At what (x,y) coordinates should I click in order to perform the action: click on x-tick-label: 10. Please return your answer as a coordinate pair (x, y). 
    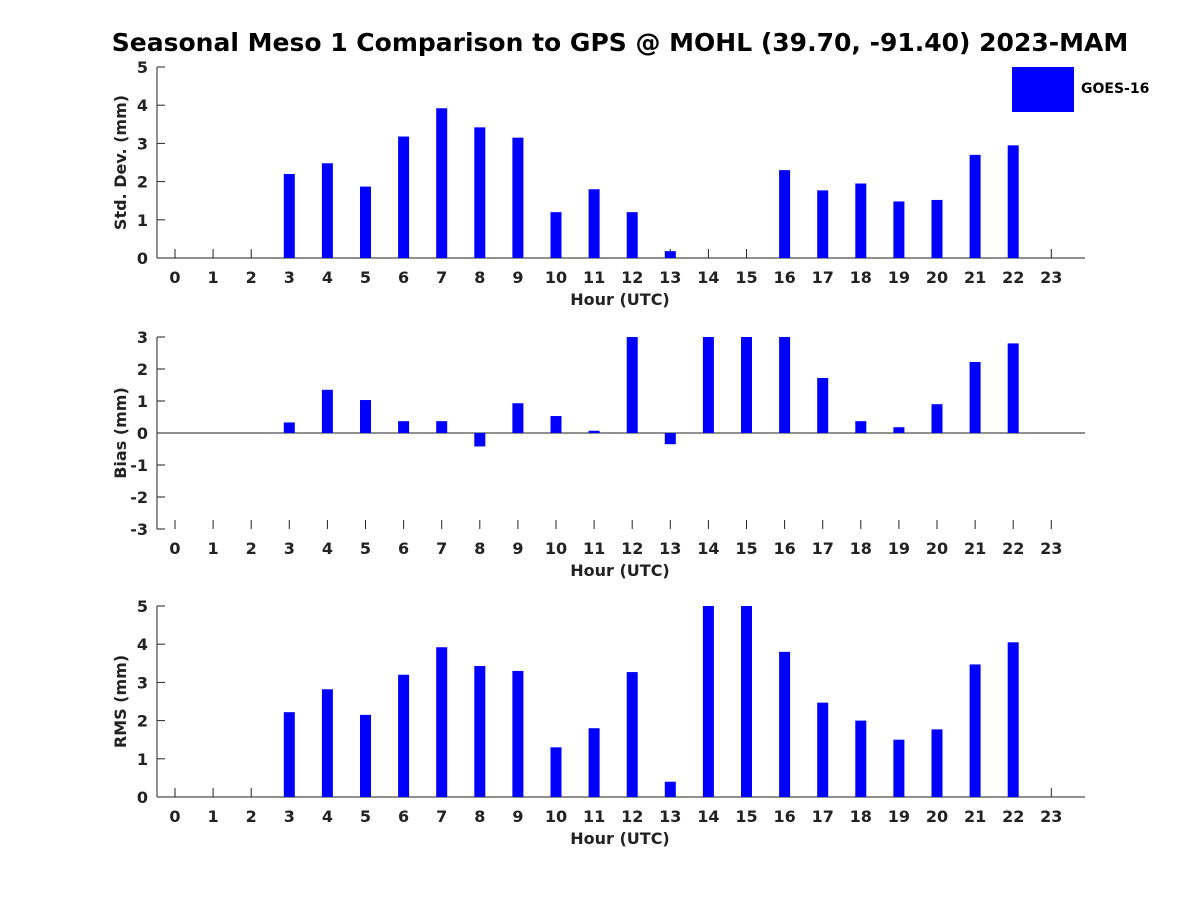
    Looking at the image, I should click on (556, 816).